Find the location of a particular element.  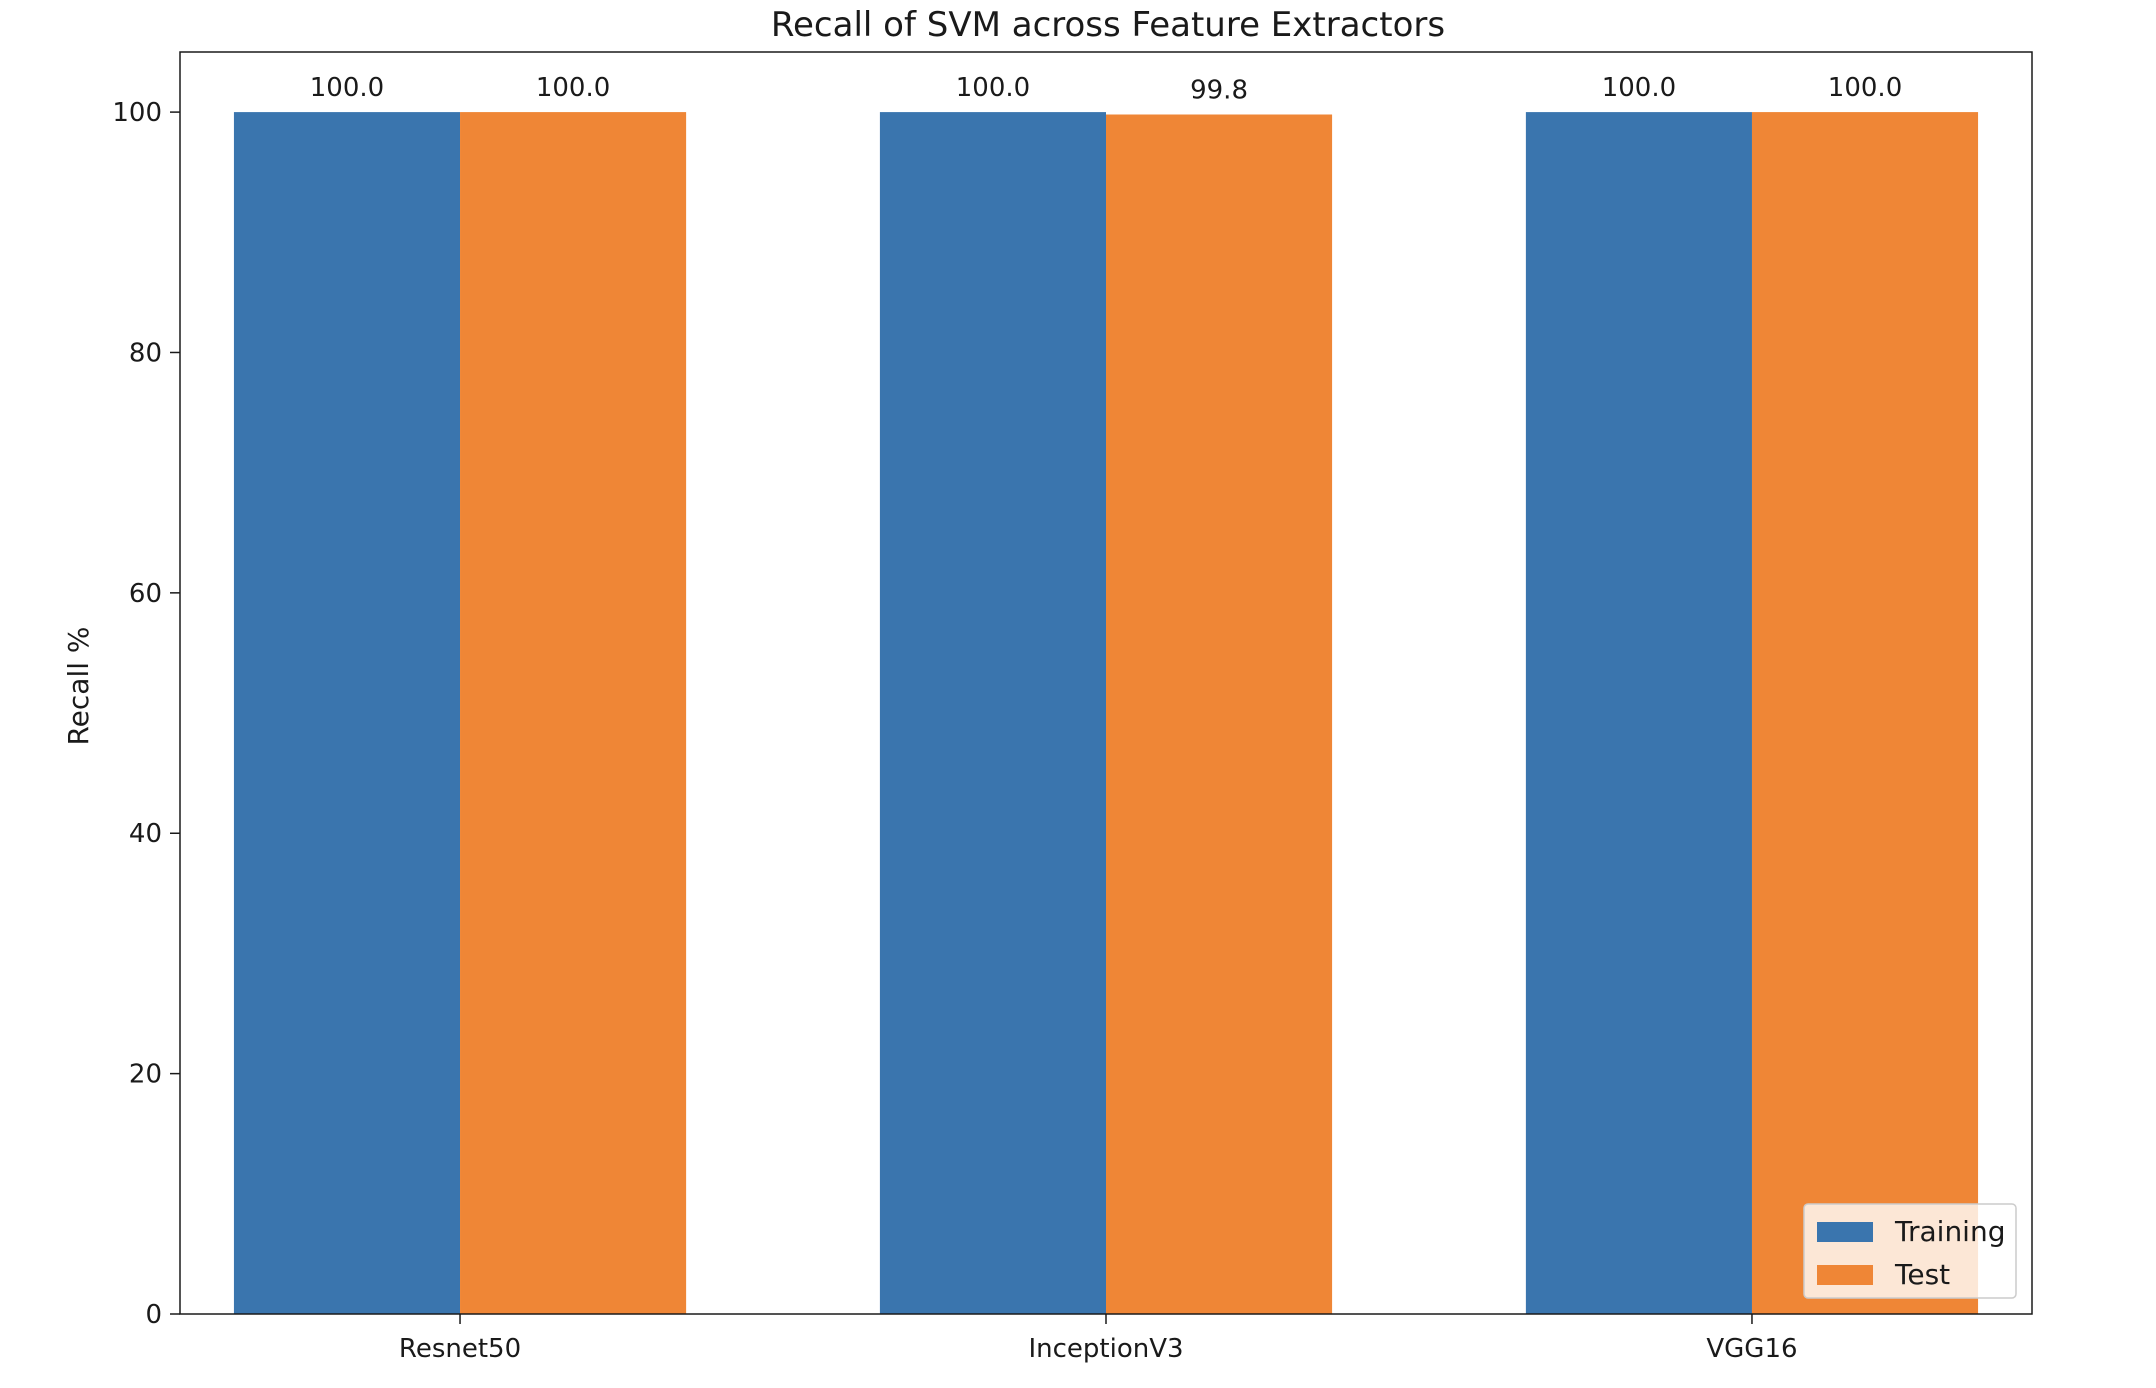

x-tick-label: Resnet50 is located at coordinates (460, 1349).